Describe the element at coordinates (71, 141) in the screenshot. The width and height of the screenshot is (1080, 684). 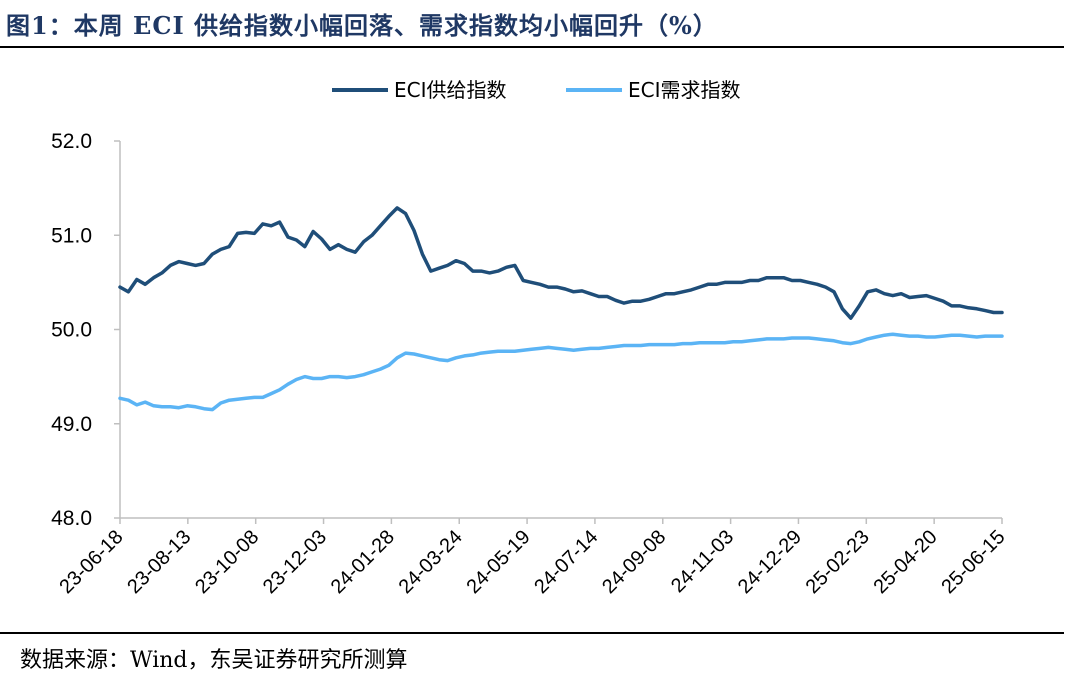
I see `y-tick-label: 52.0` at that location.